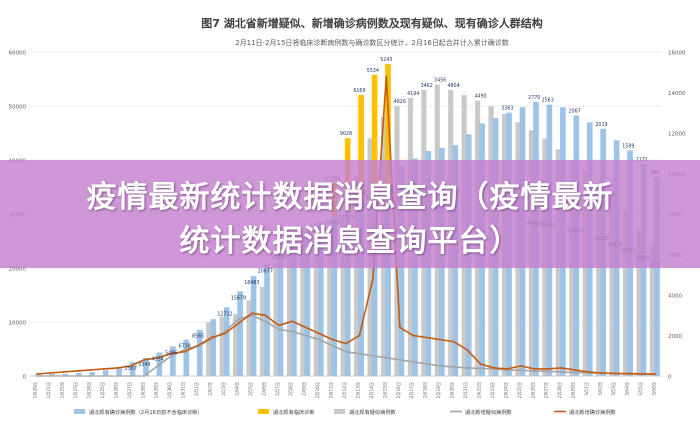 This screenshot has height=428, width=700. Describe the element at coordinates (63, 390) in the screenshot. I see `x-tick-label: 1月22日` at that location.